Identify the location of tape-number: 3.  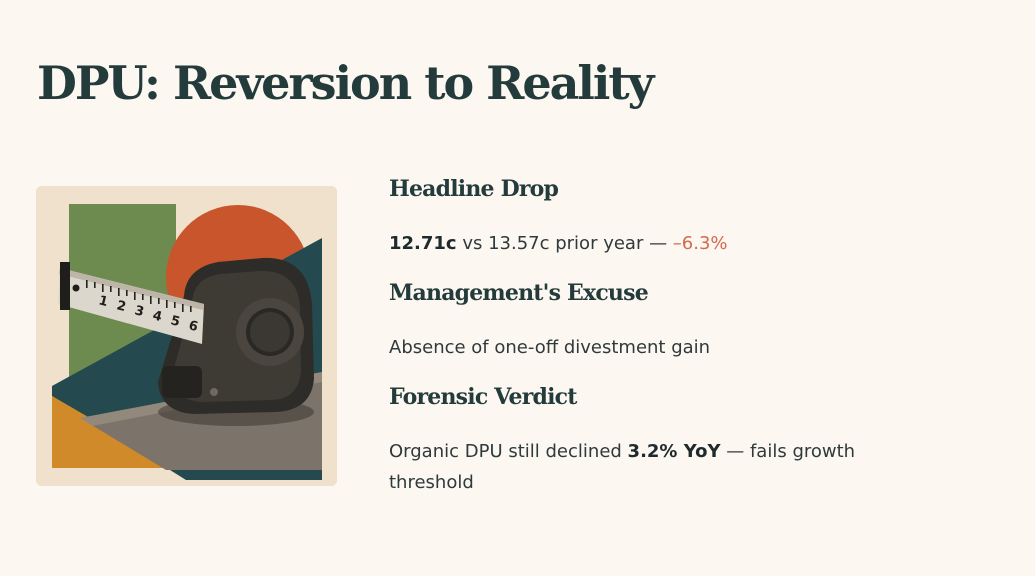
(139, 311).